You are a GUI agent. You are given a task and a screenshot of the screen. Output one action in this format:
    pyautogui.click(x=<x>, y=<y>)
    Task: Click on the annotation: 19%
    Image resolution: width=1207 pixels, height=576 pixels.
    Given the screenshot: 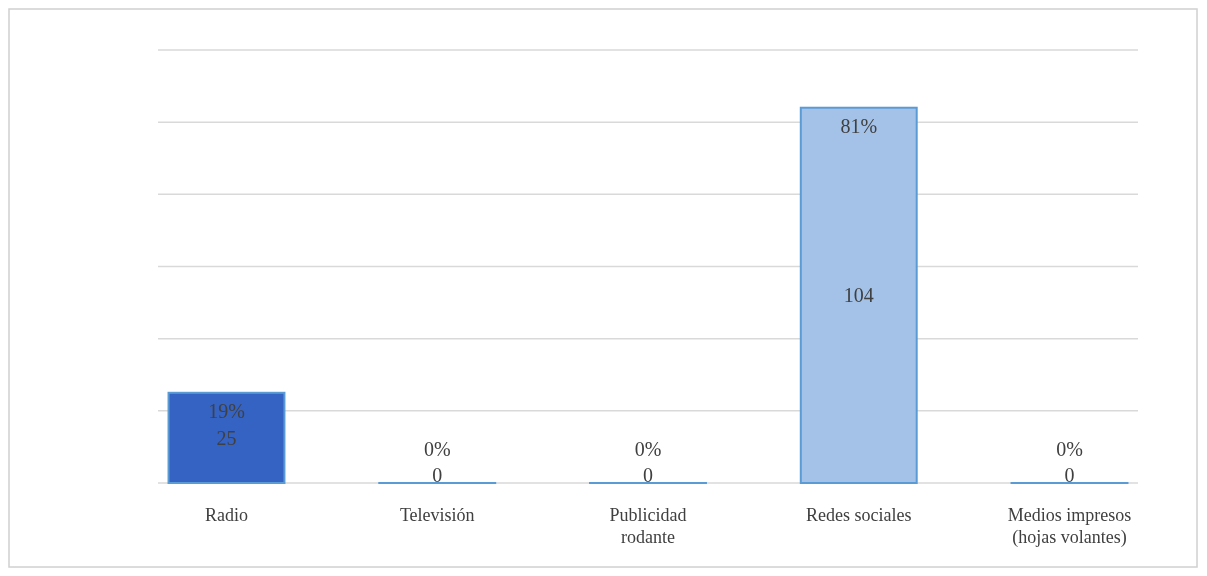 What is the action you would take?
    pyautogui.click(x=226, y=410)
    